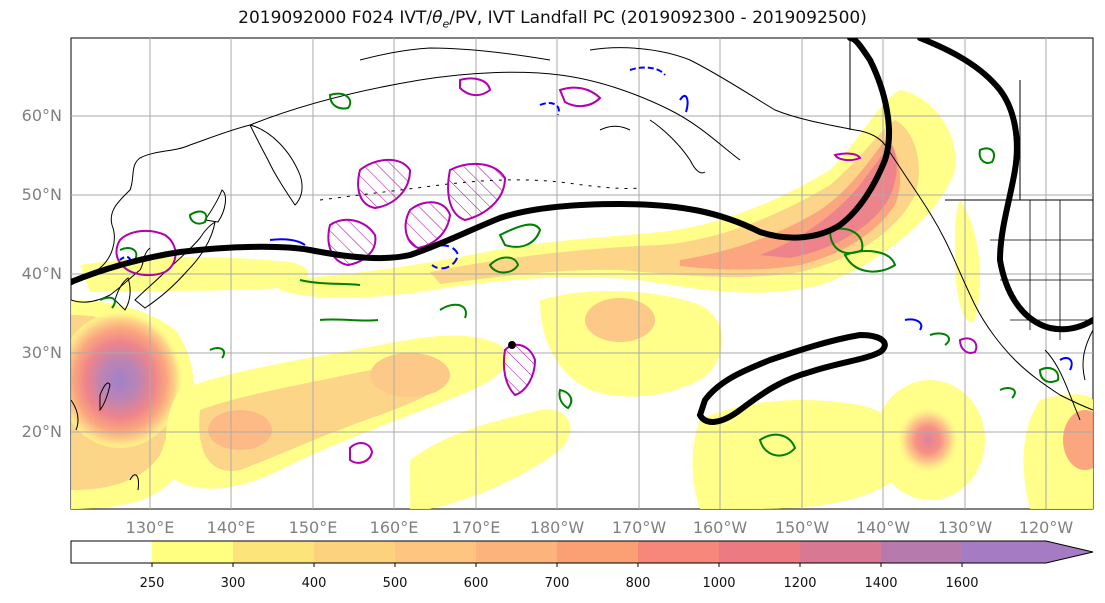 The image size is (1105, 603). Describe the element at coordinates (720, 527) in the screenshot. I see `lon-label-160w: 160°W` at that location.